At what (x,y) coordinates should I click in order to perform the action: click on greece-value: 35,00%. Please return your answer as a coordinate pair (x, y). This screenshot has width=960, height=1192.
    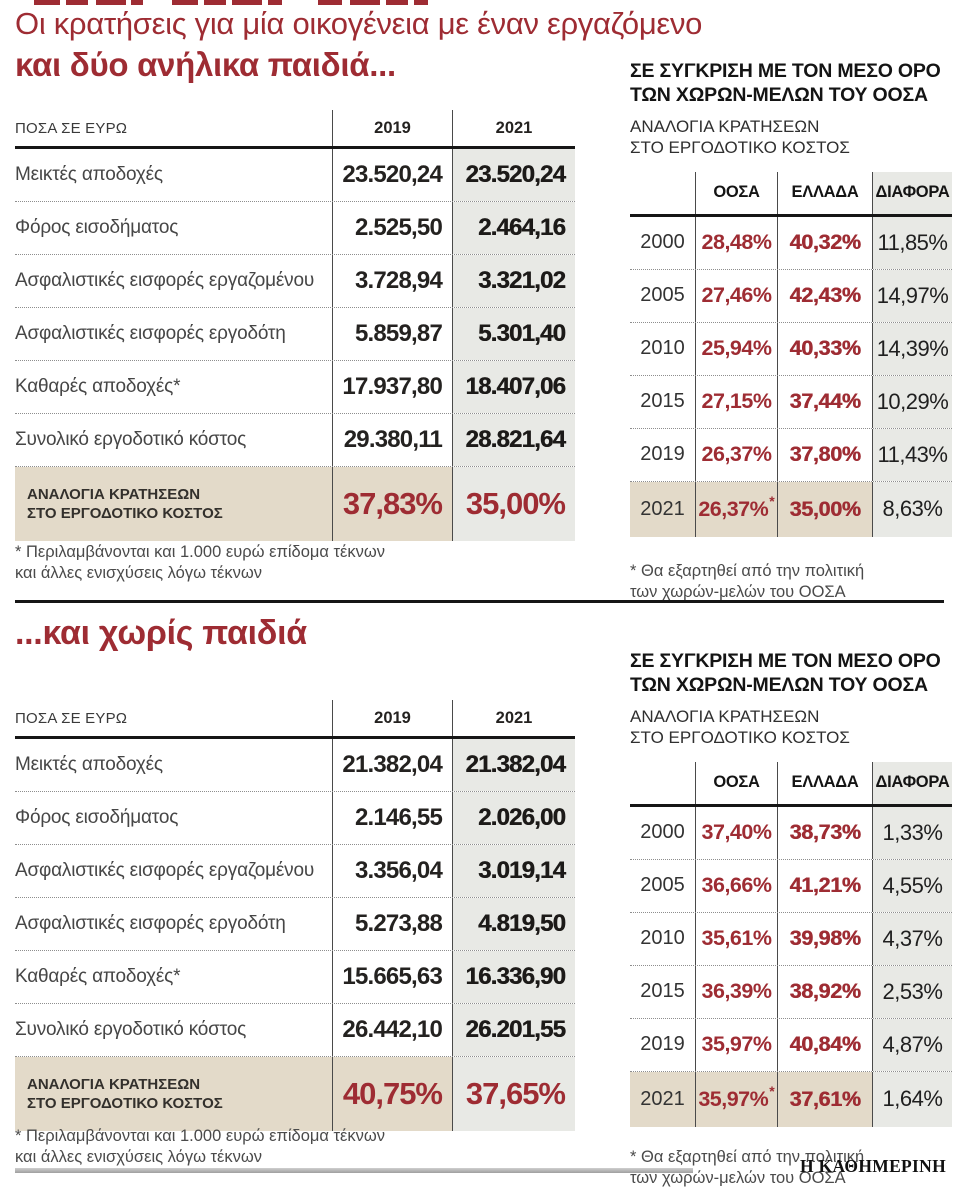
    Looking at the image, I should click on (825, 508).